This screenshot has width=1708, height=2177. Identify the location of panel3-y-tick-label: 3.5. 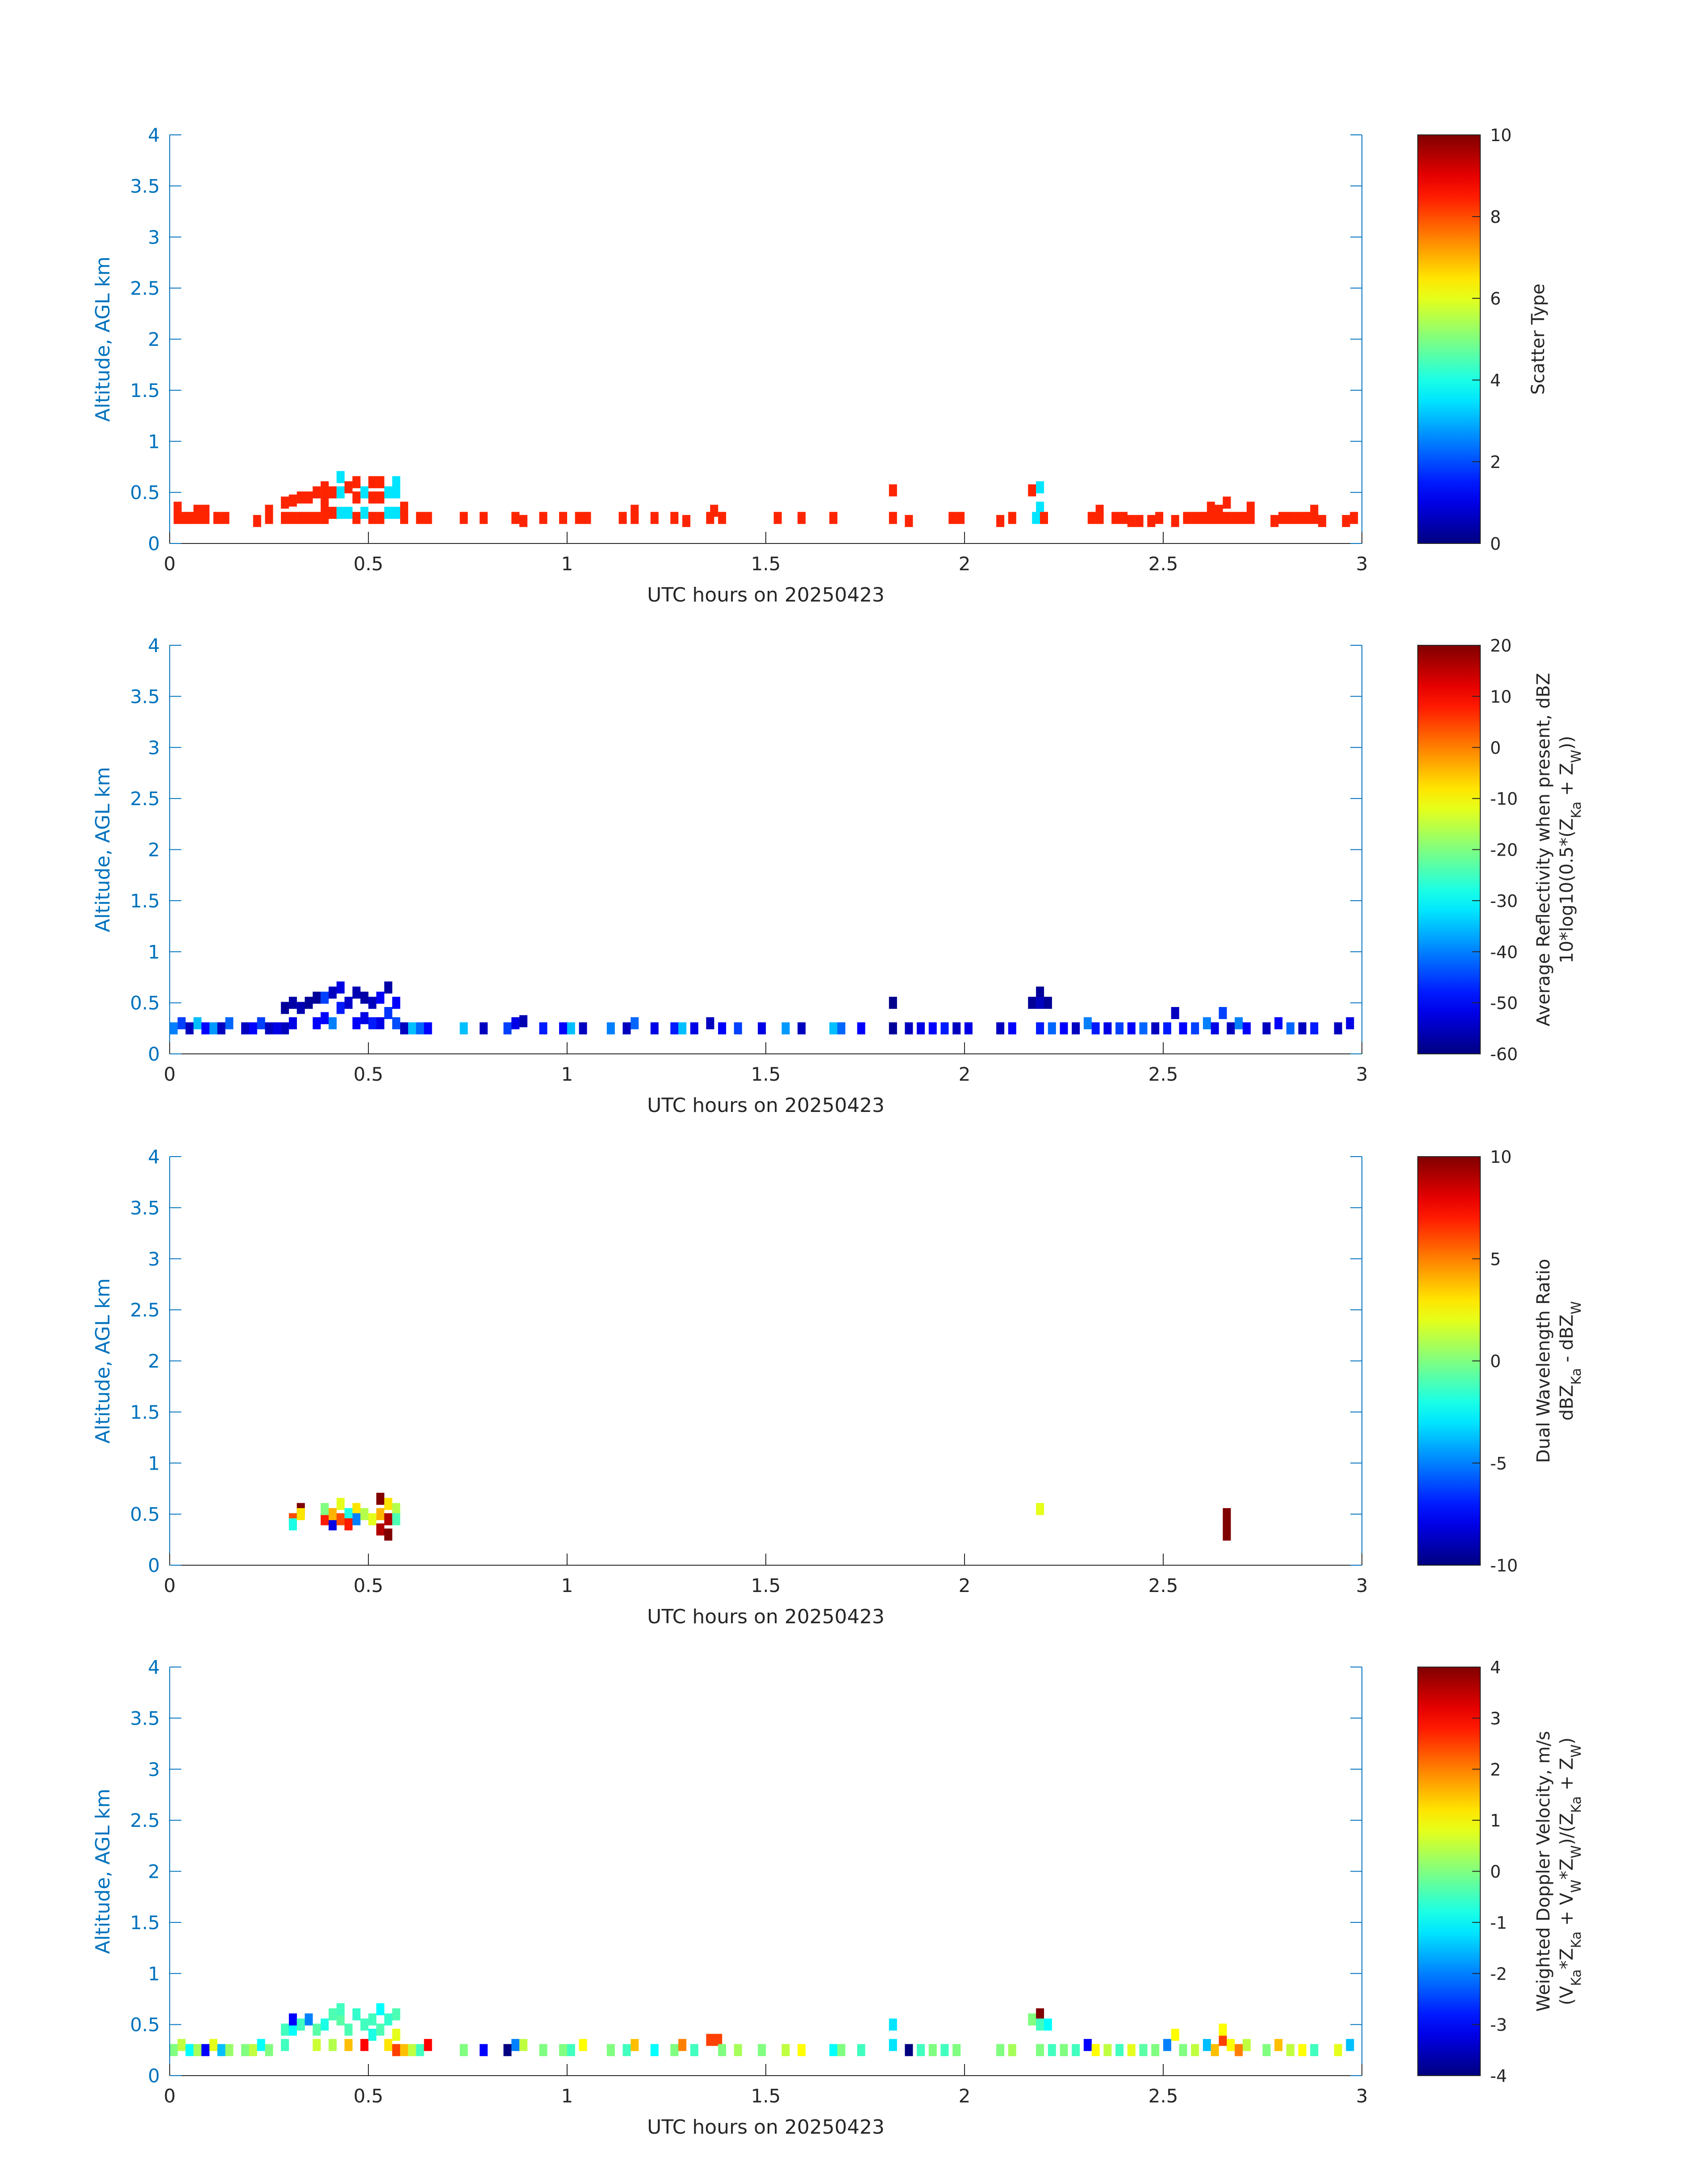
(145, 1208).